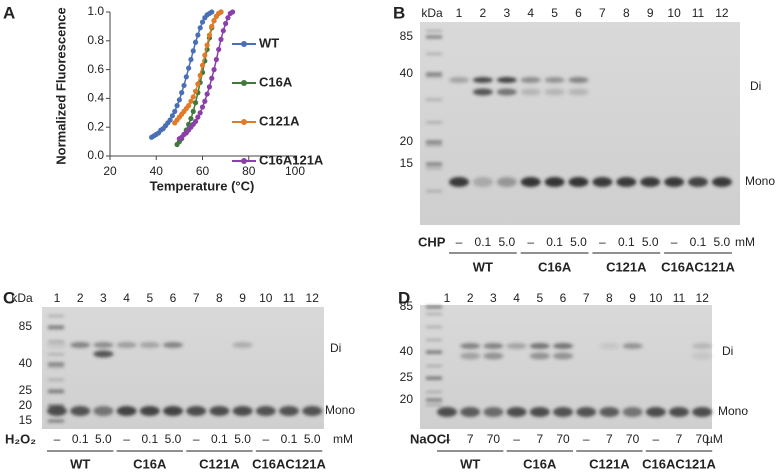  What do you see at coordinates (407, 163) in the screenshot?
I see `marker-label: 15` at bounding box center [407, 163].